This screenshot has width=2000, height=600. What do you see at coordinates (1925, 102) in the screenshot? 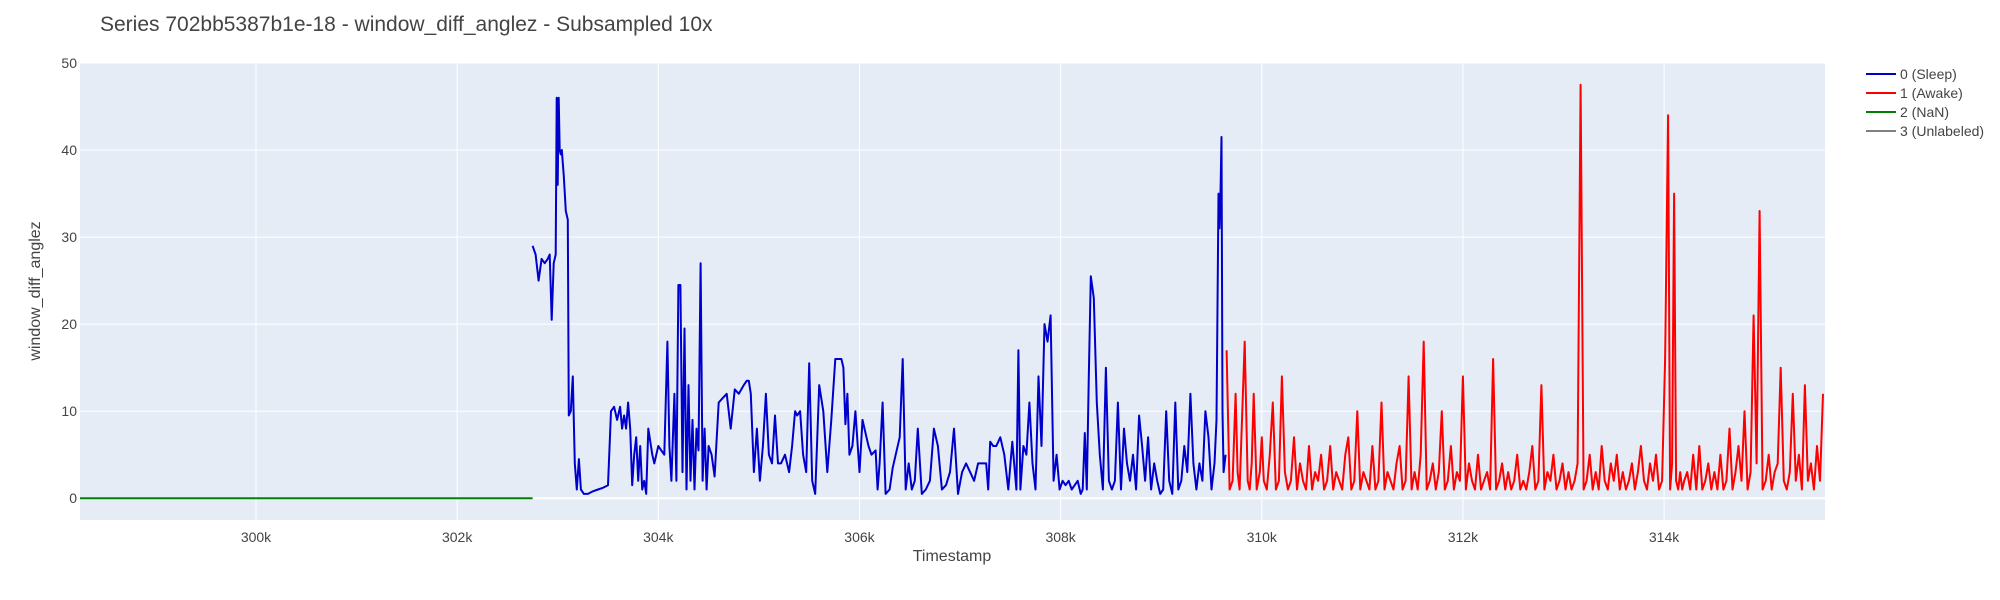
I see `legend: 0 (Sleep) 1 (Awake) 2 (NaN) 3 (Unlabeled)` at bounding box center [1925, 102].